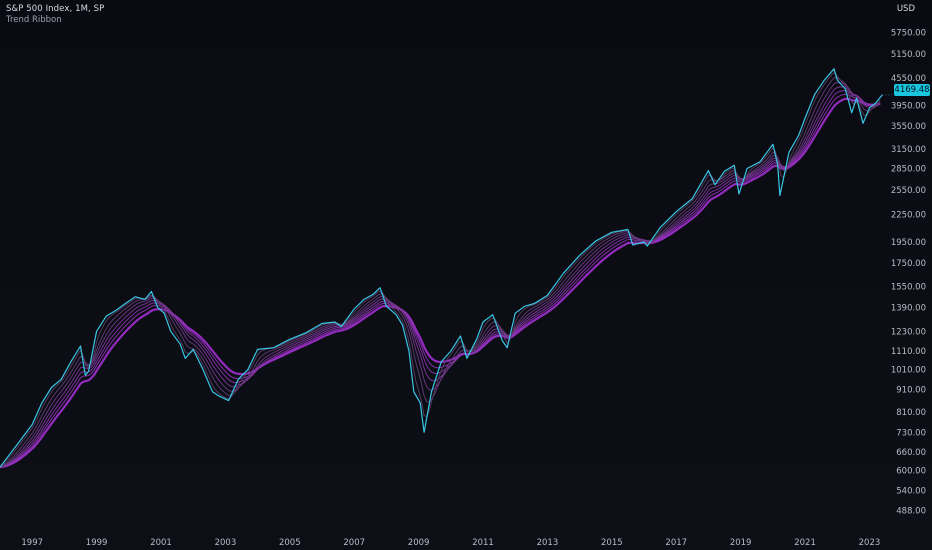 This screenshot has width=932, height=550. What do you see at coordinates (908, 352) in the screenshot?
I see `y-tick-label: 1110.00` at bounding box center [908, 352].